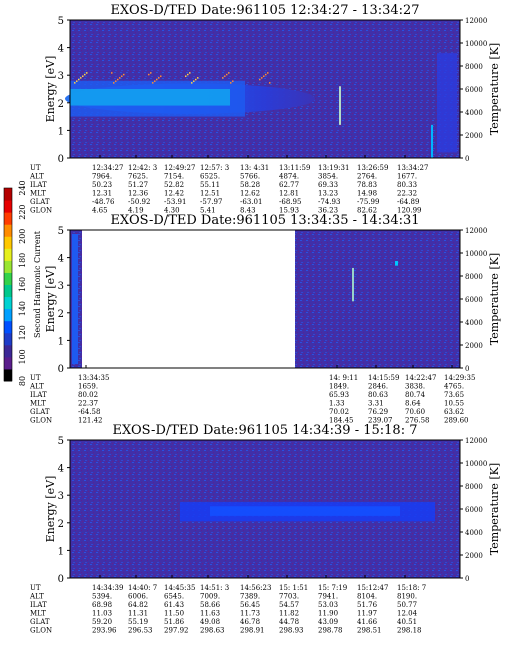 This screenshot has height=649, width=505. Describe the element at coordinates (102, 194) in the screenshot. I see `orbit-value: 12.31` at that location.